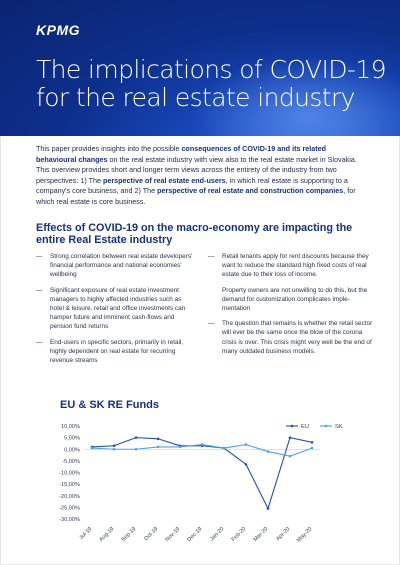 The image size is (400, 565). I want to click on y-tick-label: -15,00%, so click(69, 485).